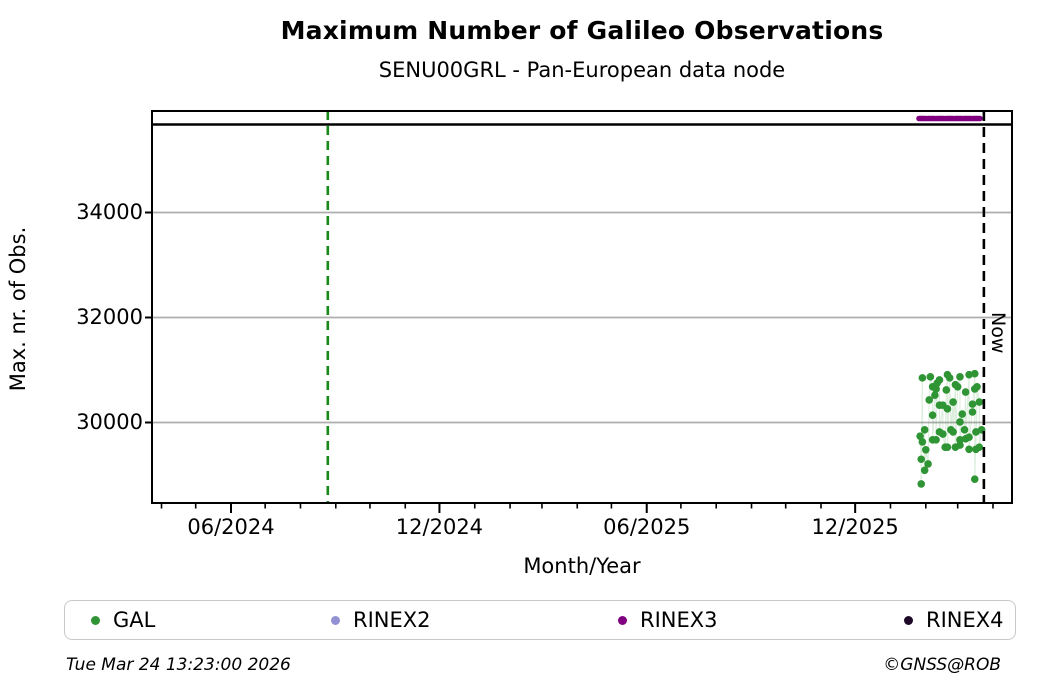  Describe the element at coordinates (582, 30) in the screenshot. I see `chart-title: Maximum Number of Galileo Observations` at that location.